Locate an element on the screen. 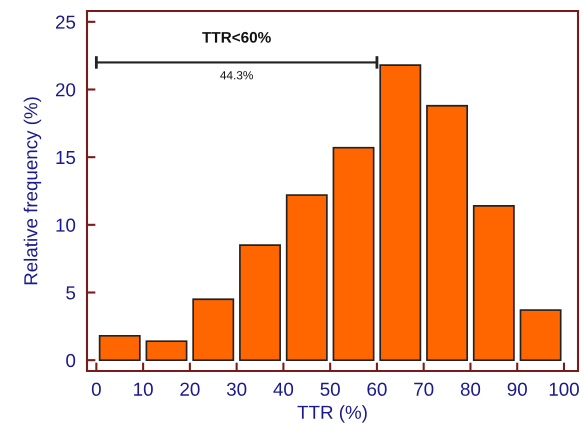 The width and height of the screenshot is (585, 431). x-tick-label: 10 is located at coordinates (143, 389).